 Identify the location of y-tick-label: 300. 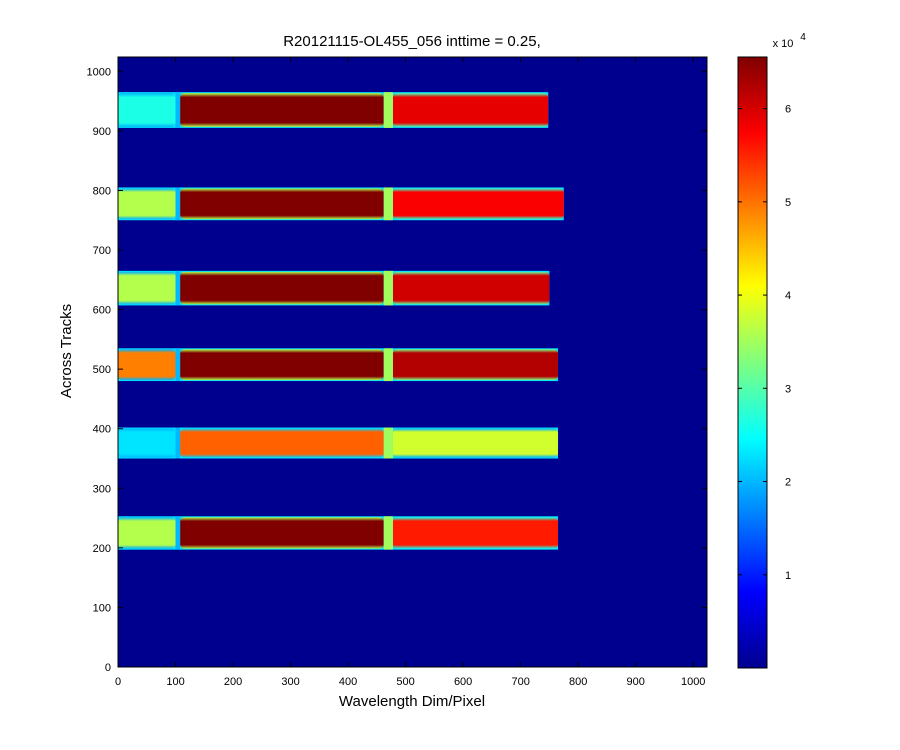
(102, 489).